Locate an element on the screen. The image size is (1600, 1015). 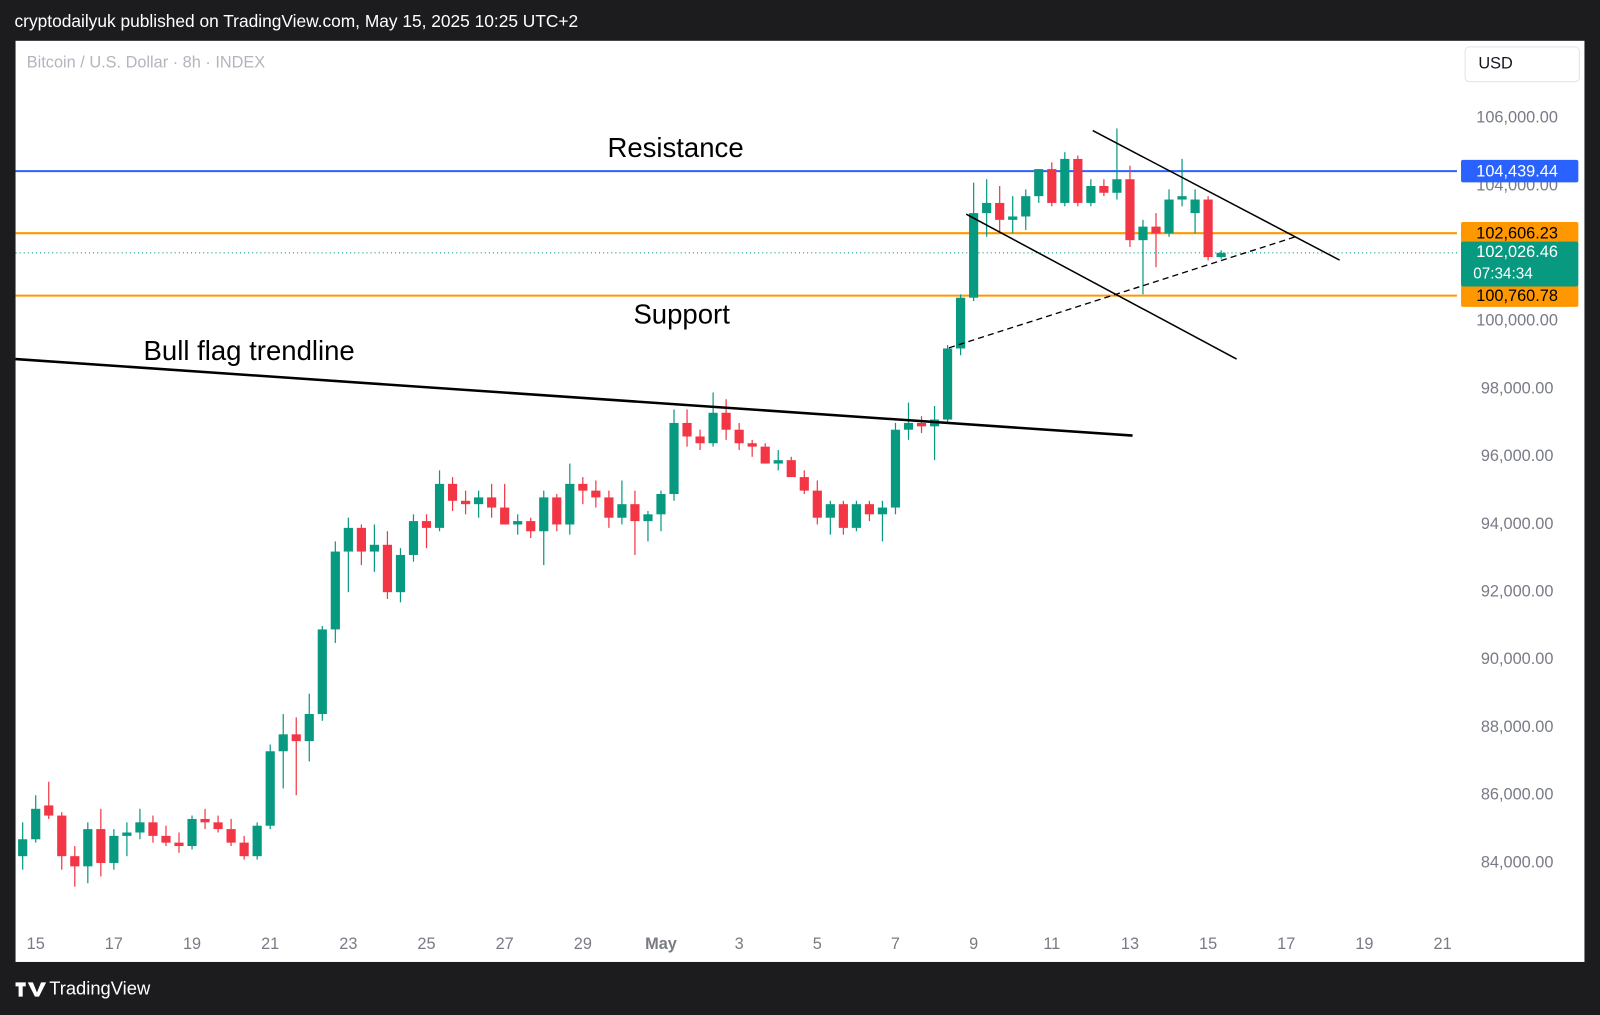
y-tick-label: 84,000.00 is located at coordinates (1517, 862).